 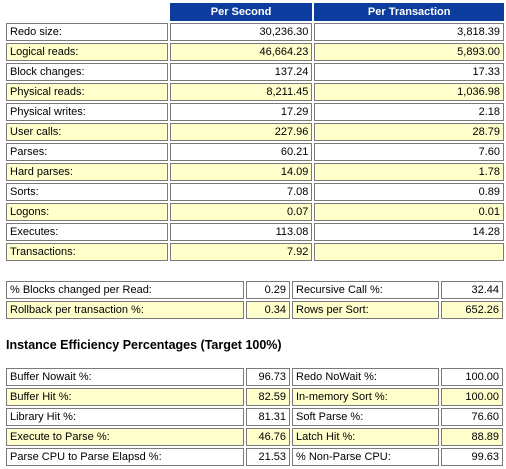 I want to click on metric-value: 76.60, so click(x=472, y=417).